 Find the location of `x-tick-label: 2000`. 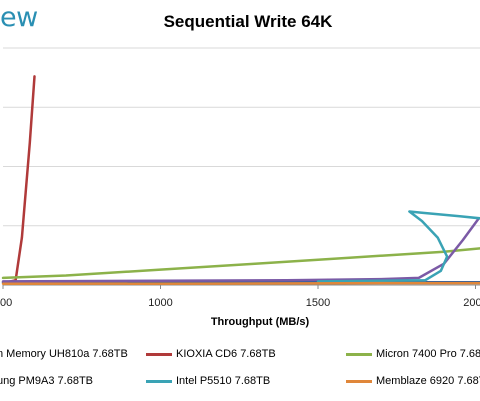

x-tick-label: 2000 is located at coordinates (471, 303).